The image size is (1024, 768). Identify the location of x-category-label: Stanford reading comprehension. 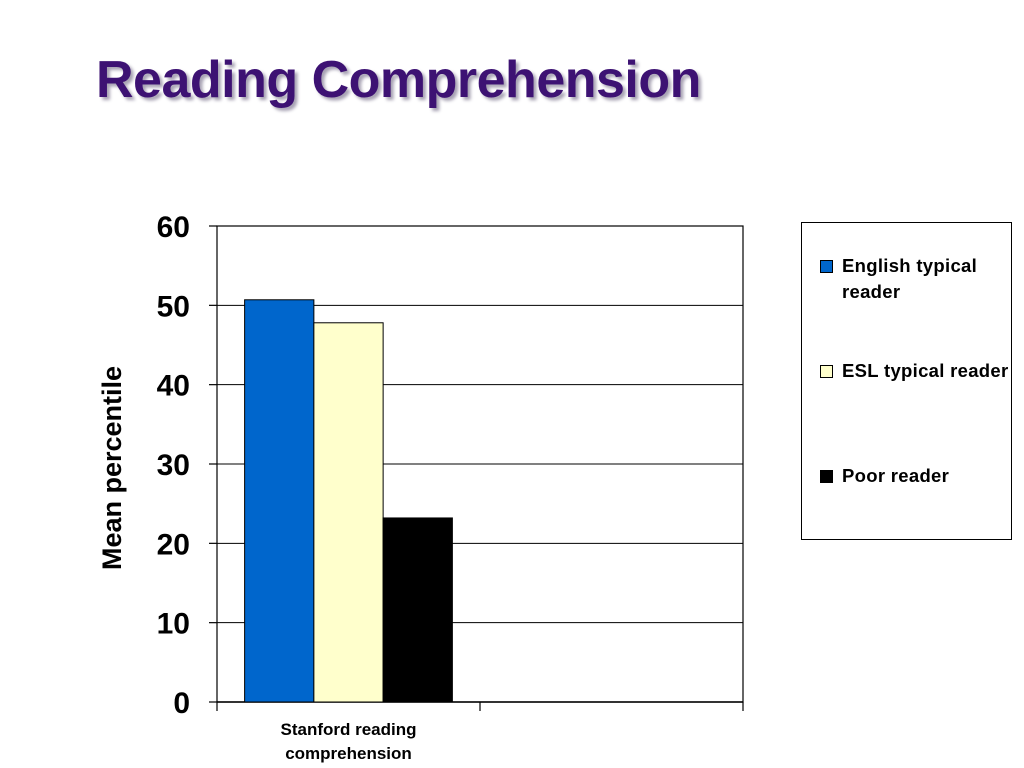
(348, 741).